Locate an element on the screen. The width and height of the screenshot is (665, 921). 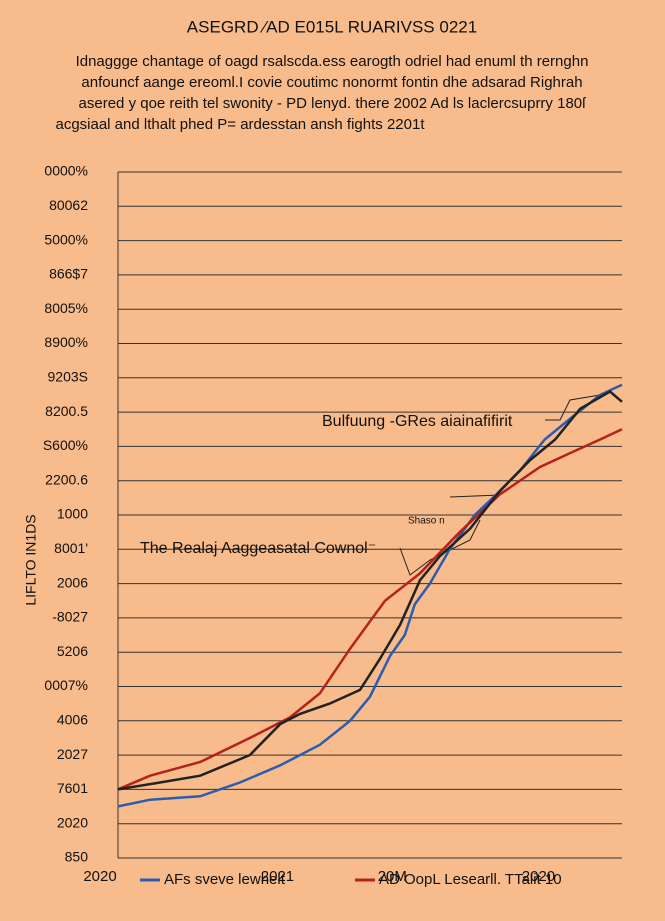
y-tick-label: 2027 is located at coordinates (72, 754).